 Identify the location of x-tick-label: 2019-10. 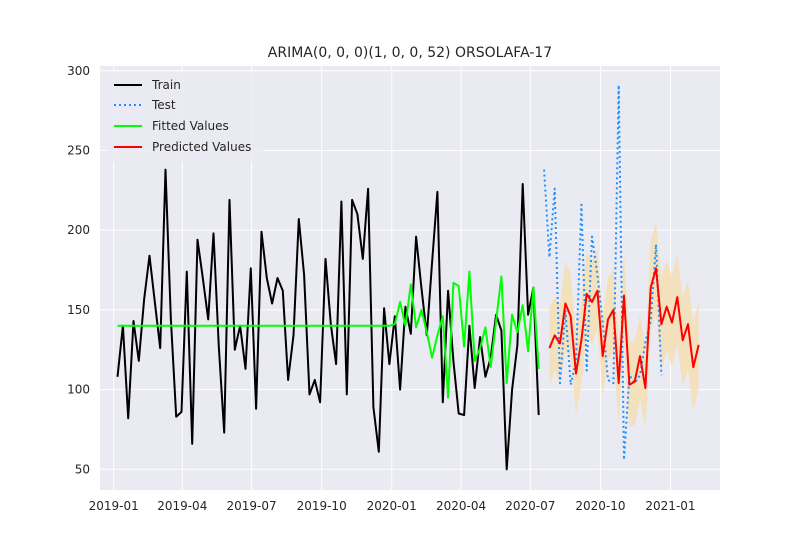
(322, 506).